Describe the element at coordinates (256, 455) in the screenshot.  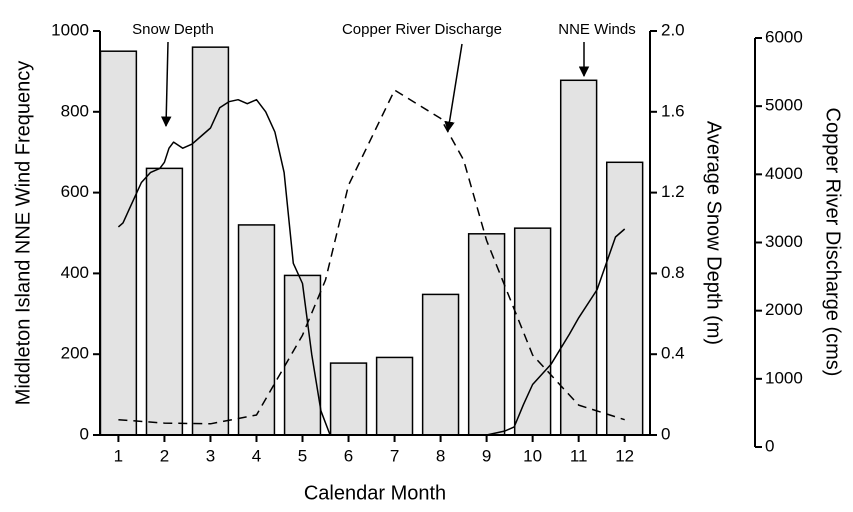
I see `x-tick-label: 4` at that location.